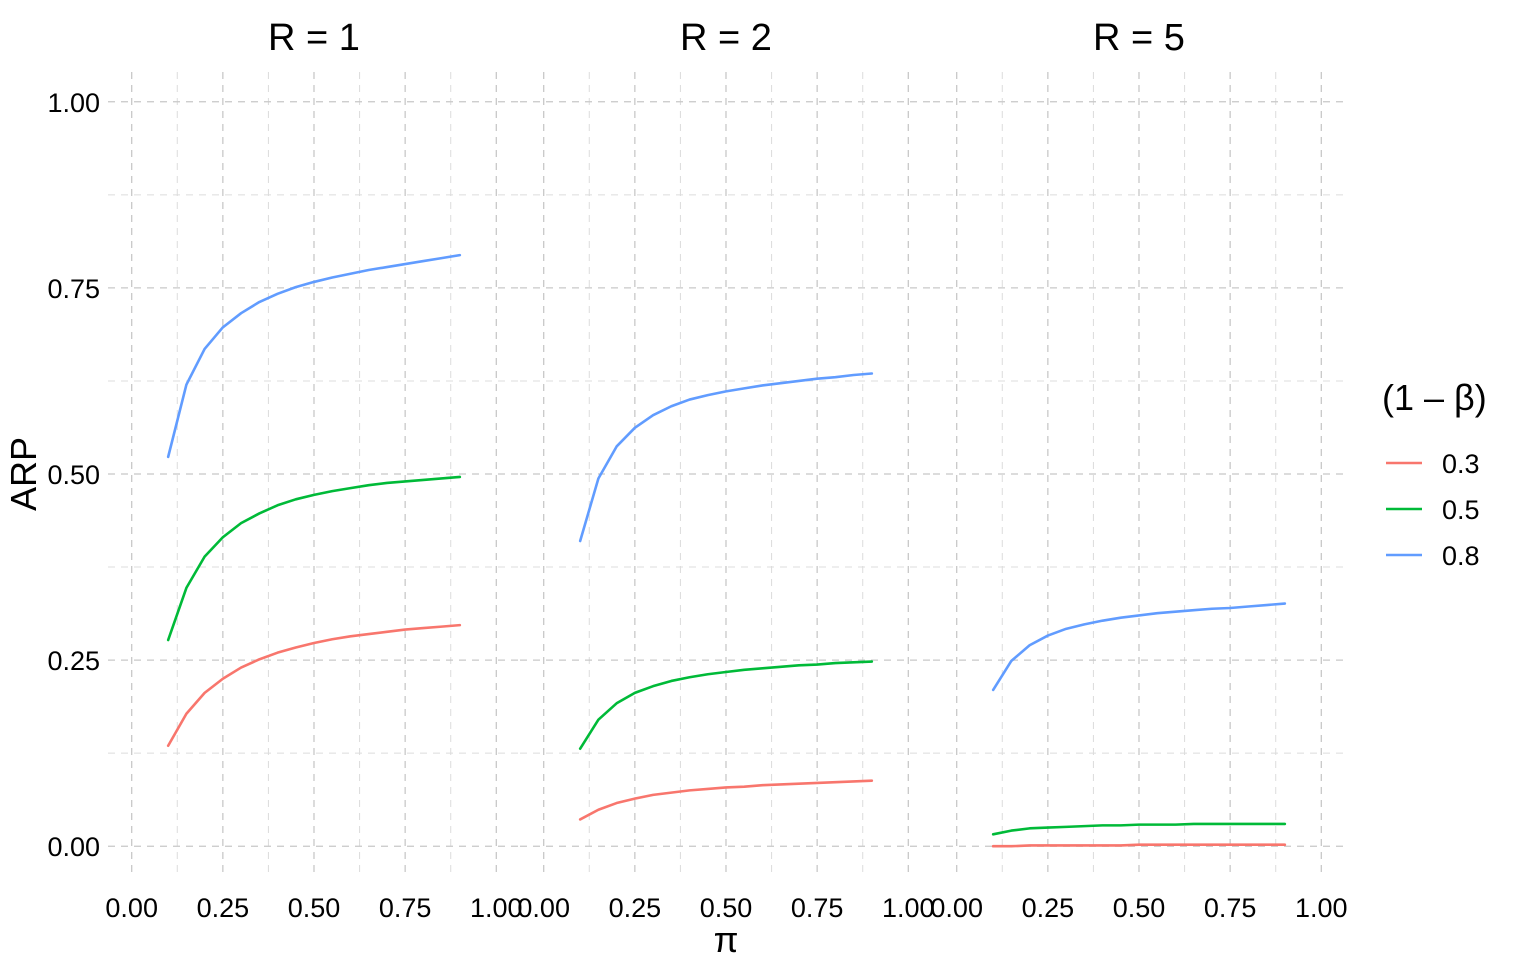 This screenshot has height=965, width=1536. I want to click on x-axis-title: π, so click(726, 939).